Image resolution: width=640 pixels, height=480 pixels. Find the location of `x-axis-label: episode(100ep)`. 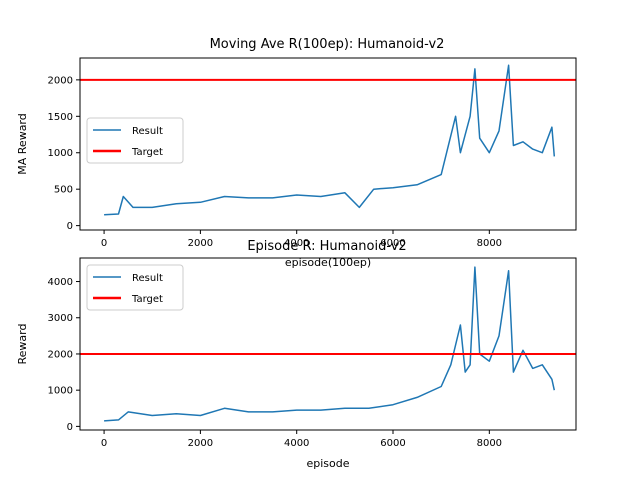

x-axis-label: episode(100ep) is located at coordinates (328, 262).